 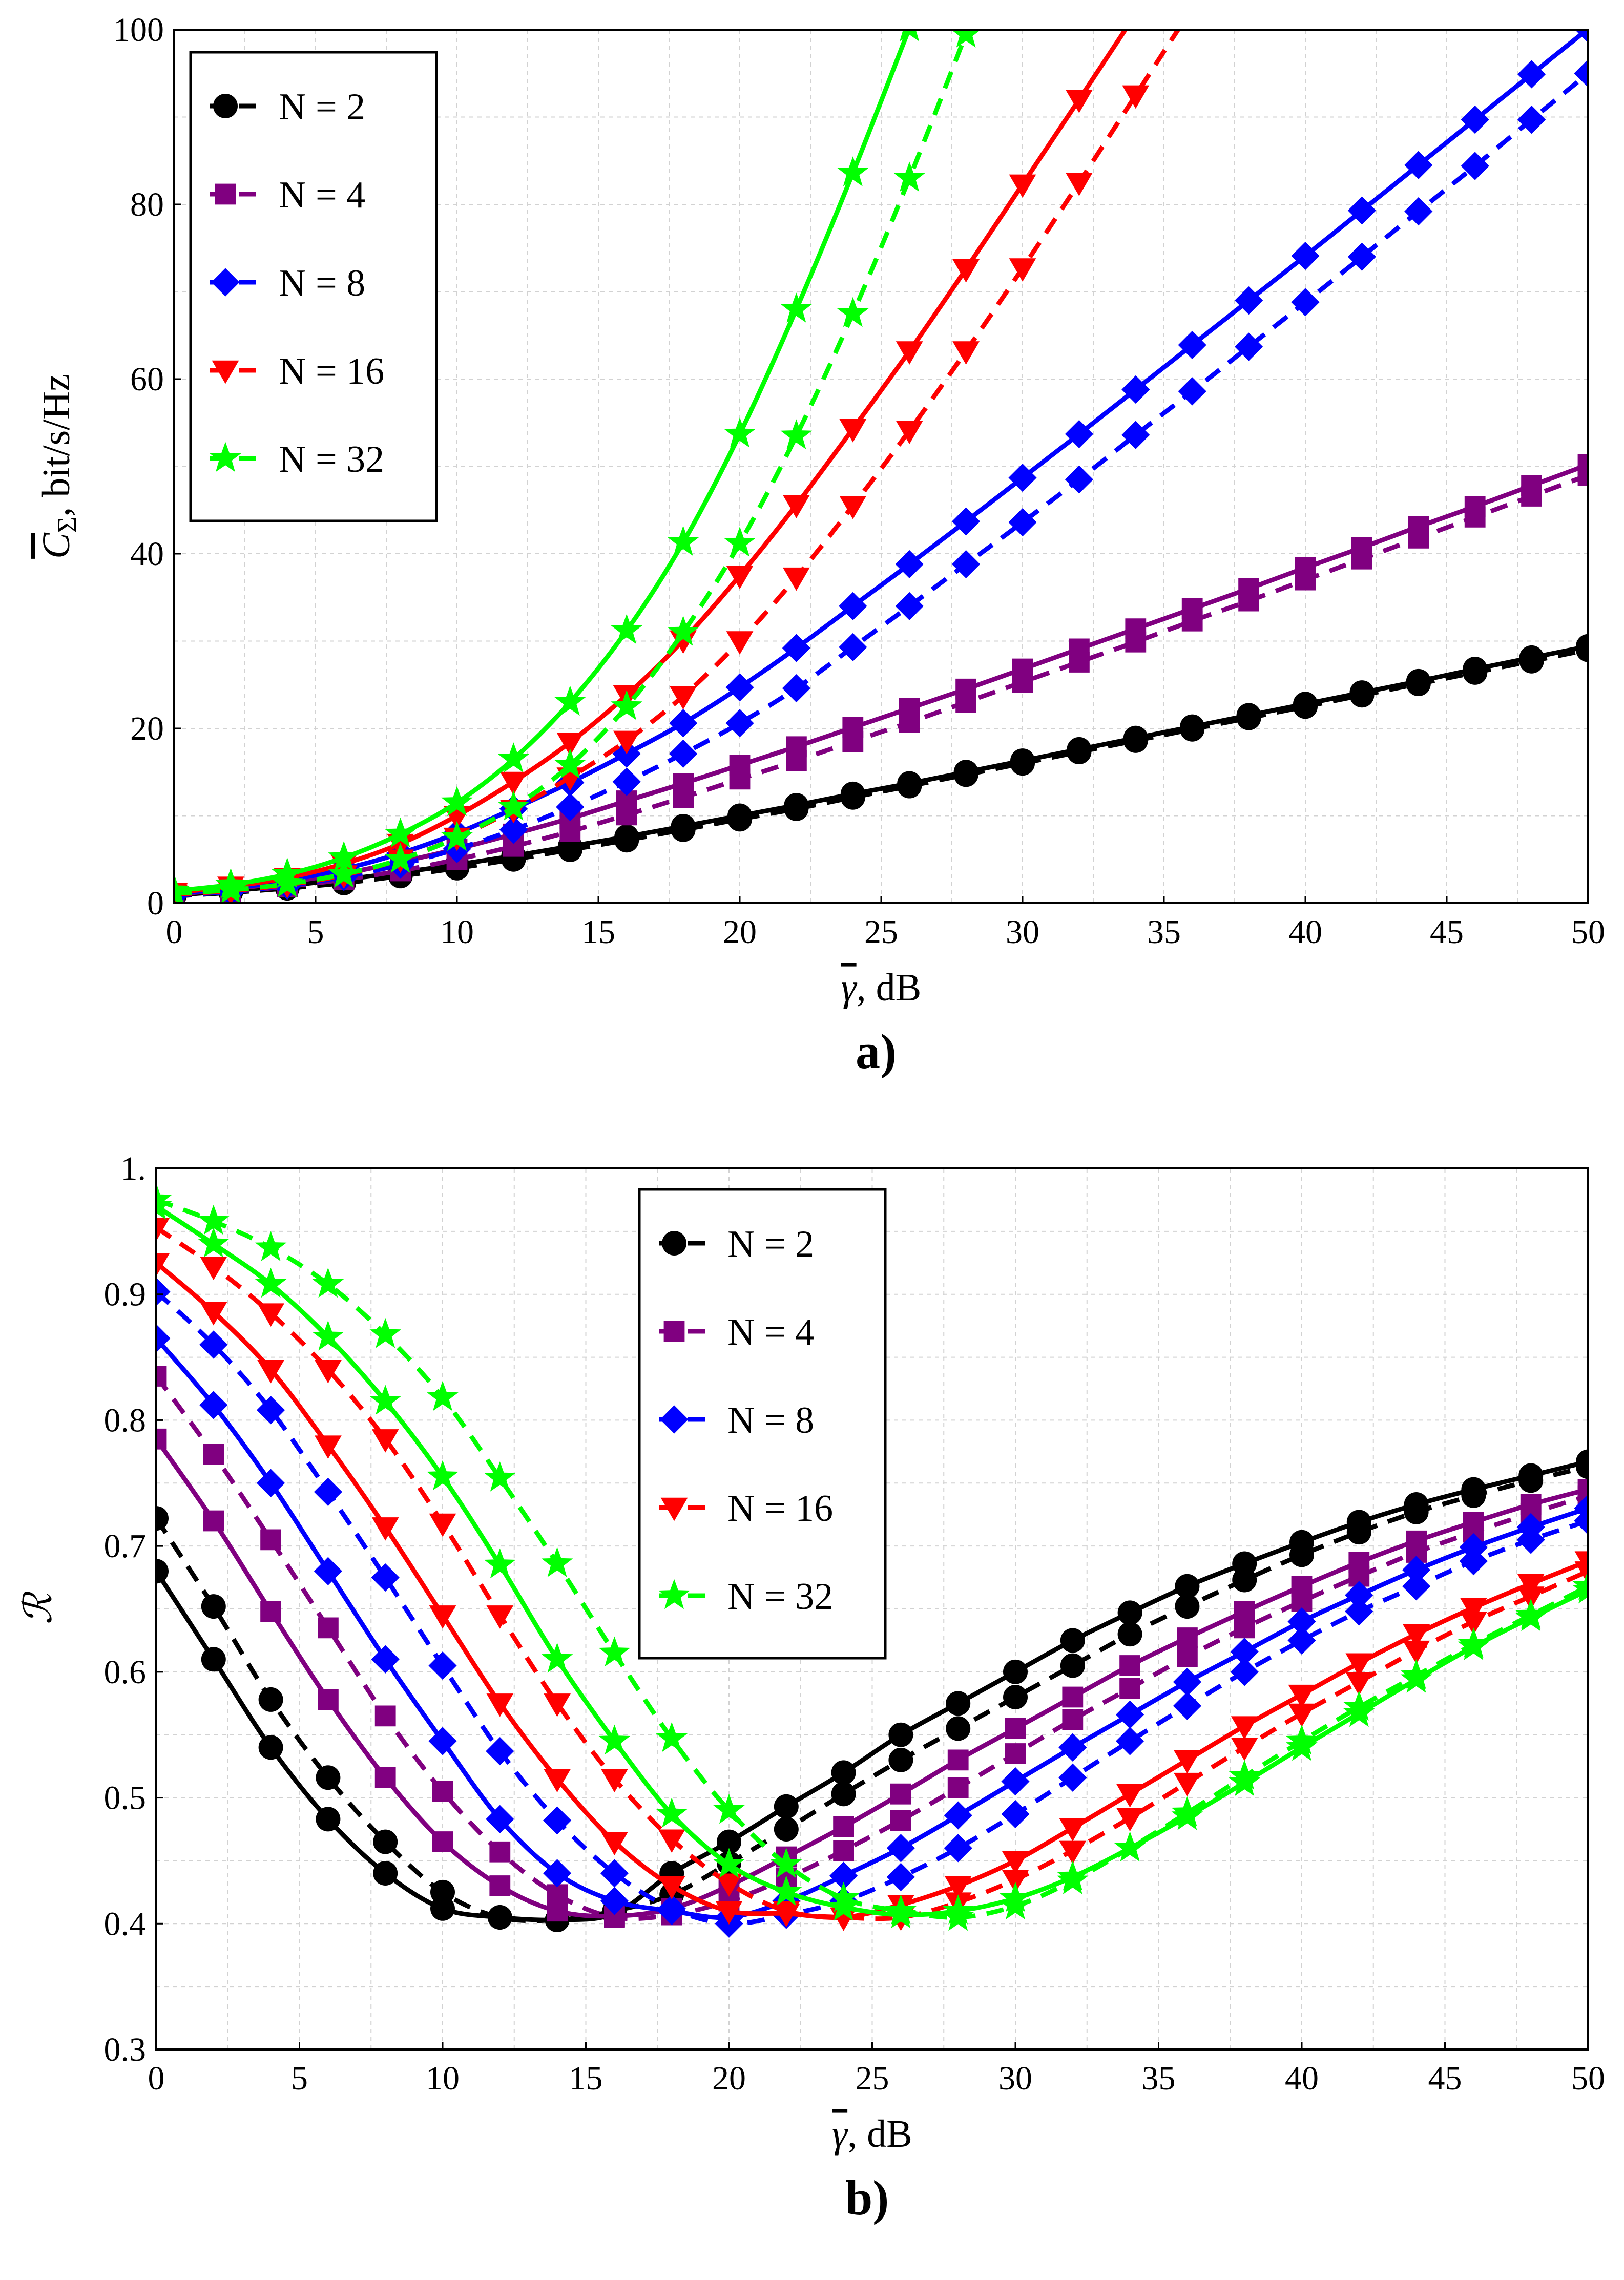 What do you see at coordinates (586, 2078) in the screenshot?
I see `x-tick-label: 15` at bounding box center [586, 2078].